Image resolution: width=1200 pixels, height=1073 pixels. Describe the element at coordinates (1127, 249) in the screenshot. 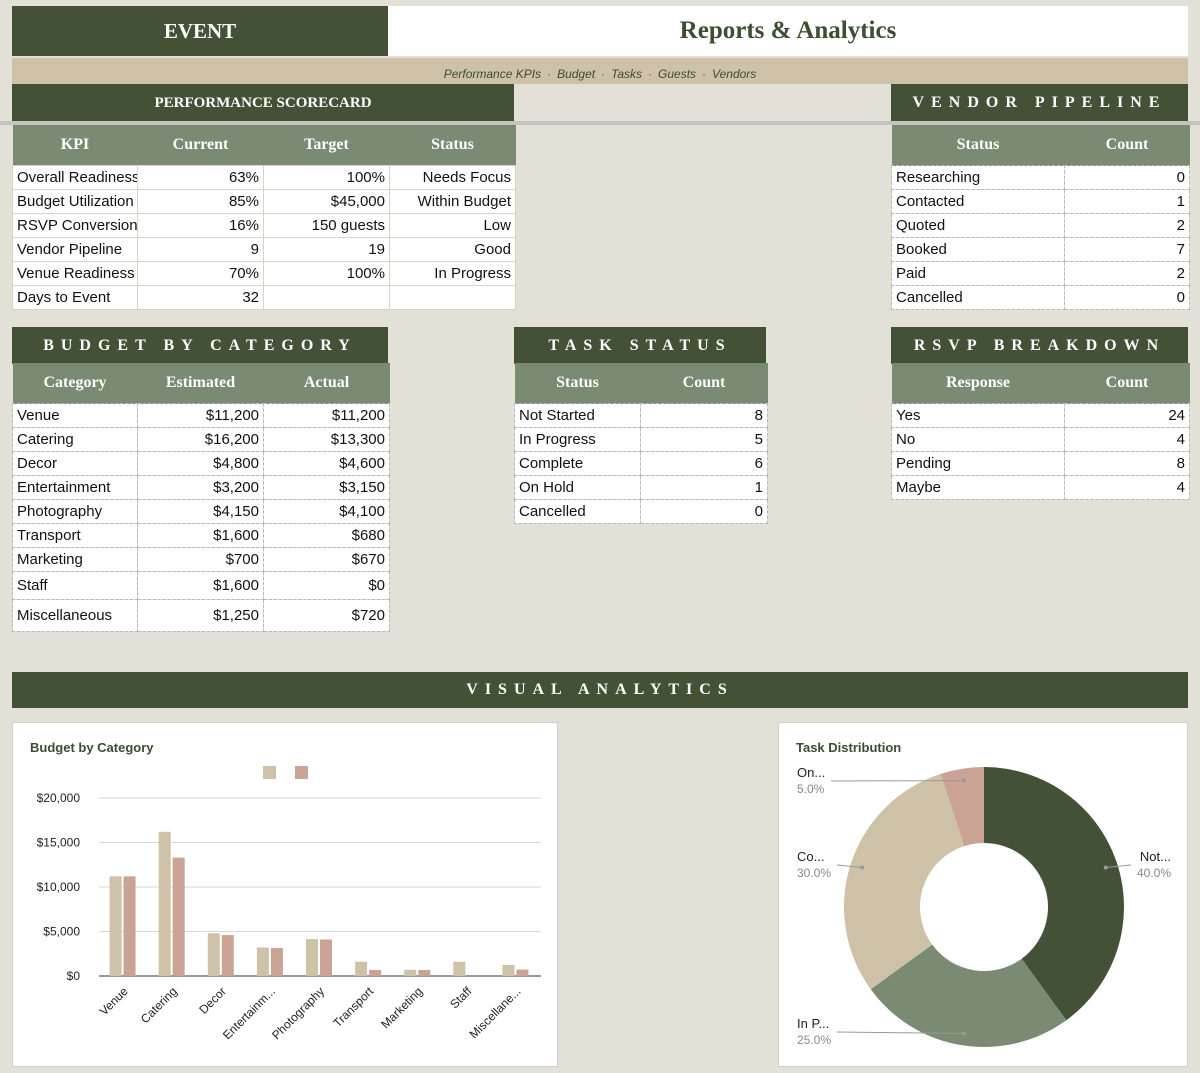

I see `table-cell: 7` at that location.